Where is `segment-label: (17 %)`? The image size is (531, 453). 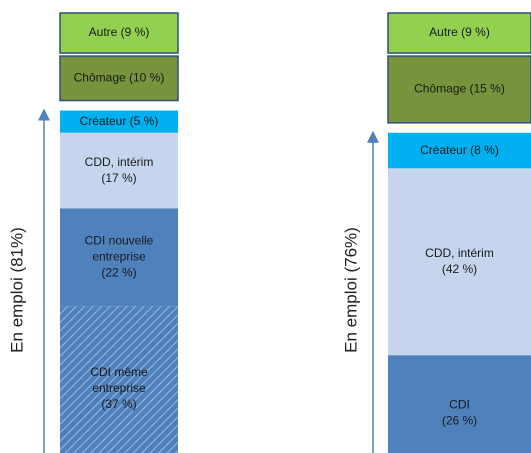 segment-label: (17 %) is located at coordinates (118, 178).